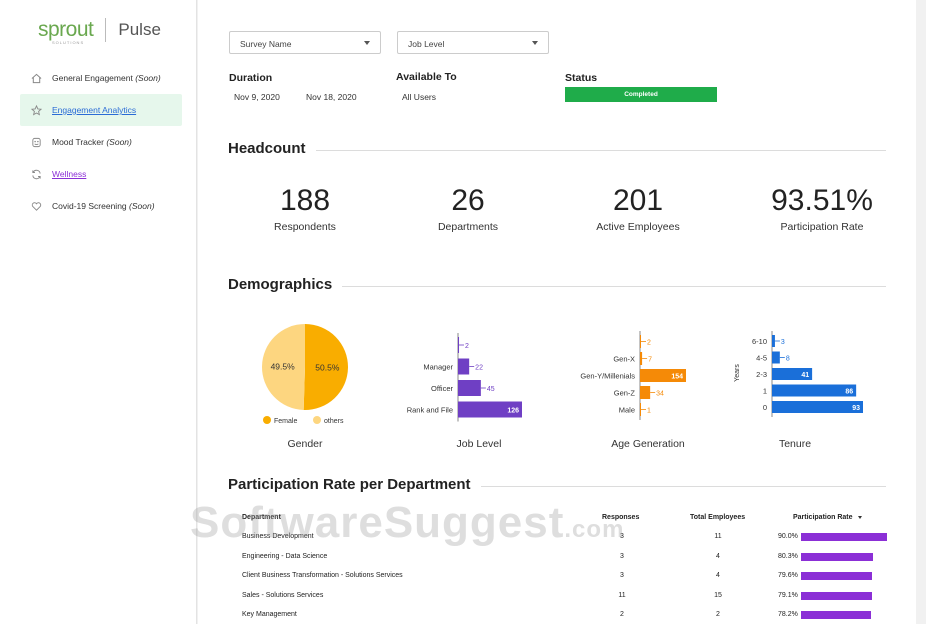 The width and height of the screenshot is (926, 624). Describe the element at coordinates (479, 368) in the screenshot. I see `data-label: 22` at that location.